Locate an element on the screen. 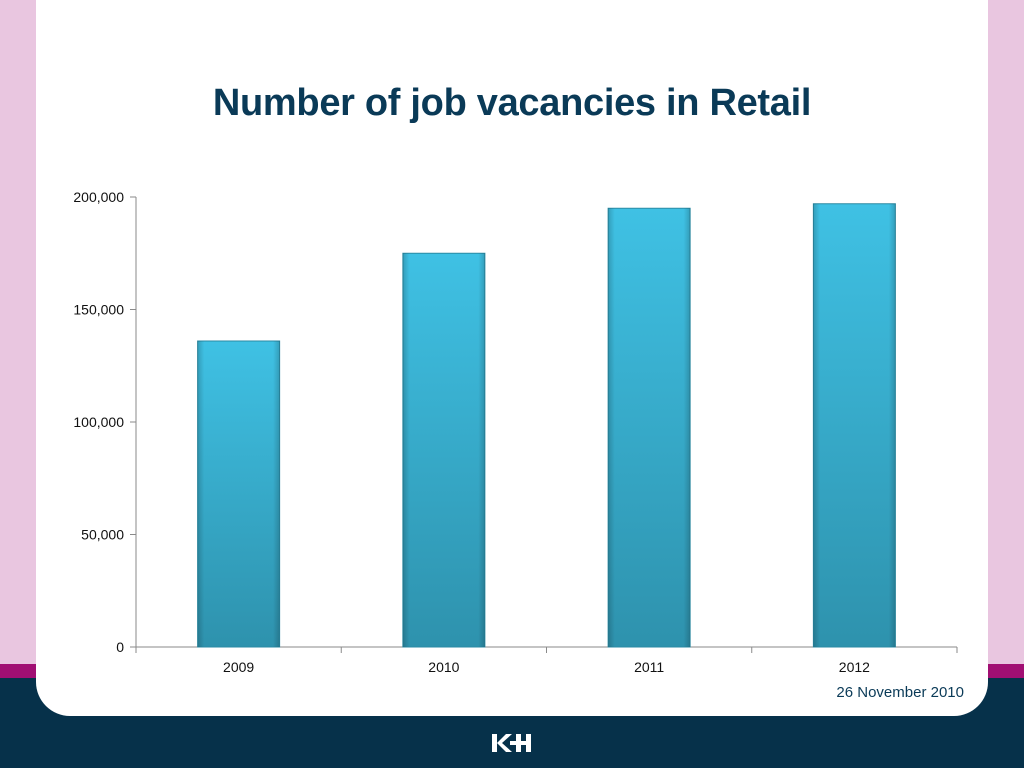 Image resolution: width=1024 pixels, height=768 pixels. chart-title: Number of job vacancies in Retail is located at coordinates (512, 103).